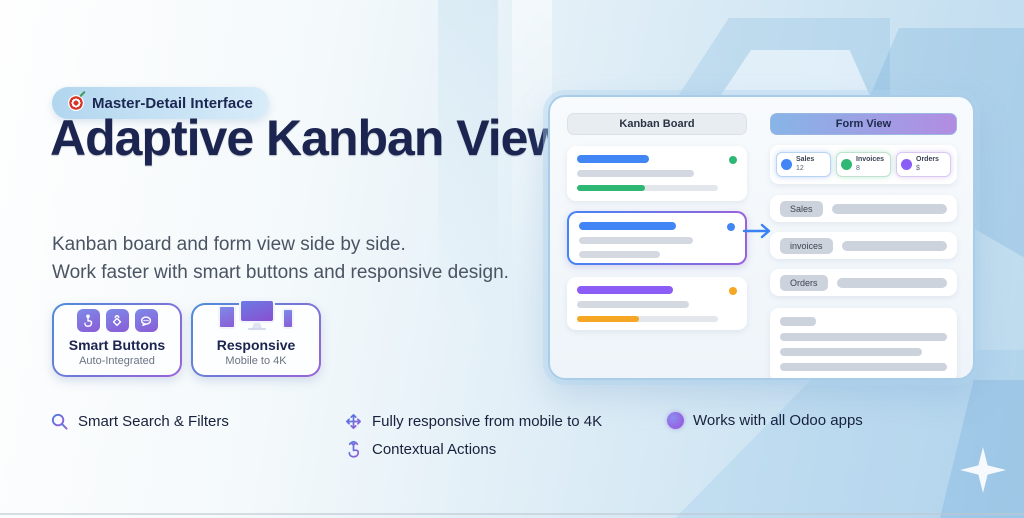 Image resolution: width=1024 pixels, height=518 pixels. Describe the element at coordinates (512, 514) in the screenshot. I see `divider` at that location.